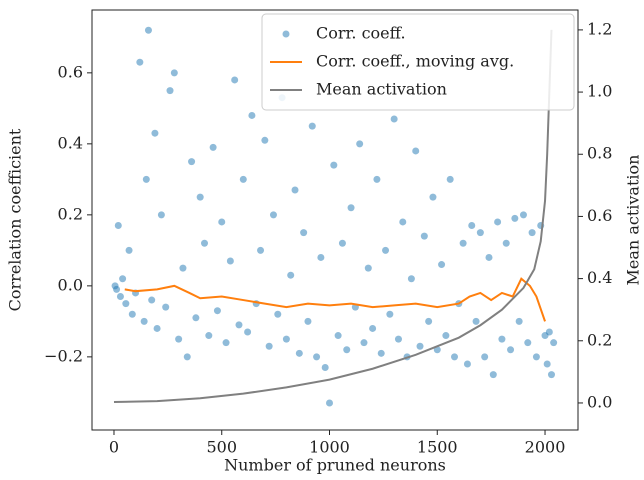 Image resolution: width=644 pixels, height=480 pixels. What do you see at coordinates (70, 213) in the screenshot?
I see `y-tick-label: 0.2` at bounding box center [70, 213].